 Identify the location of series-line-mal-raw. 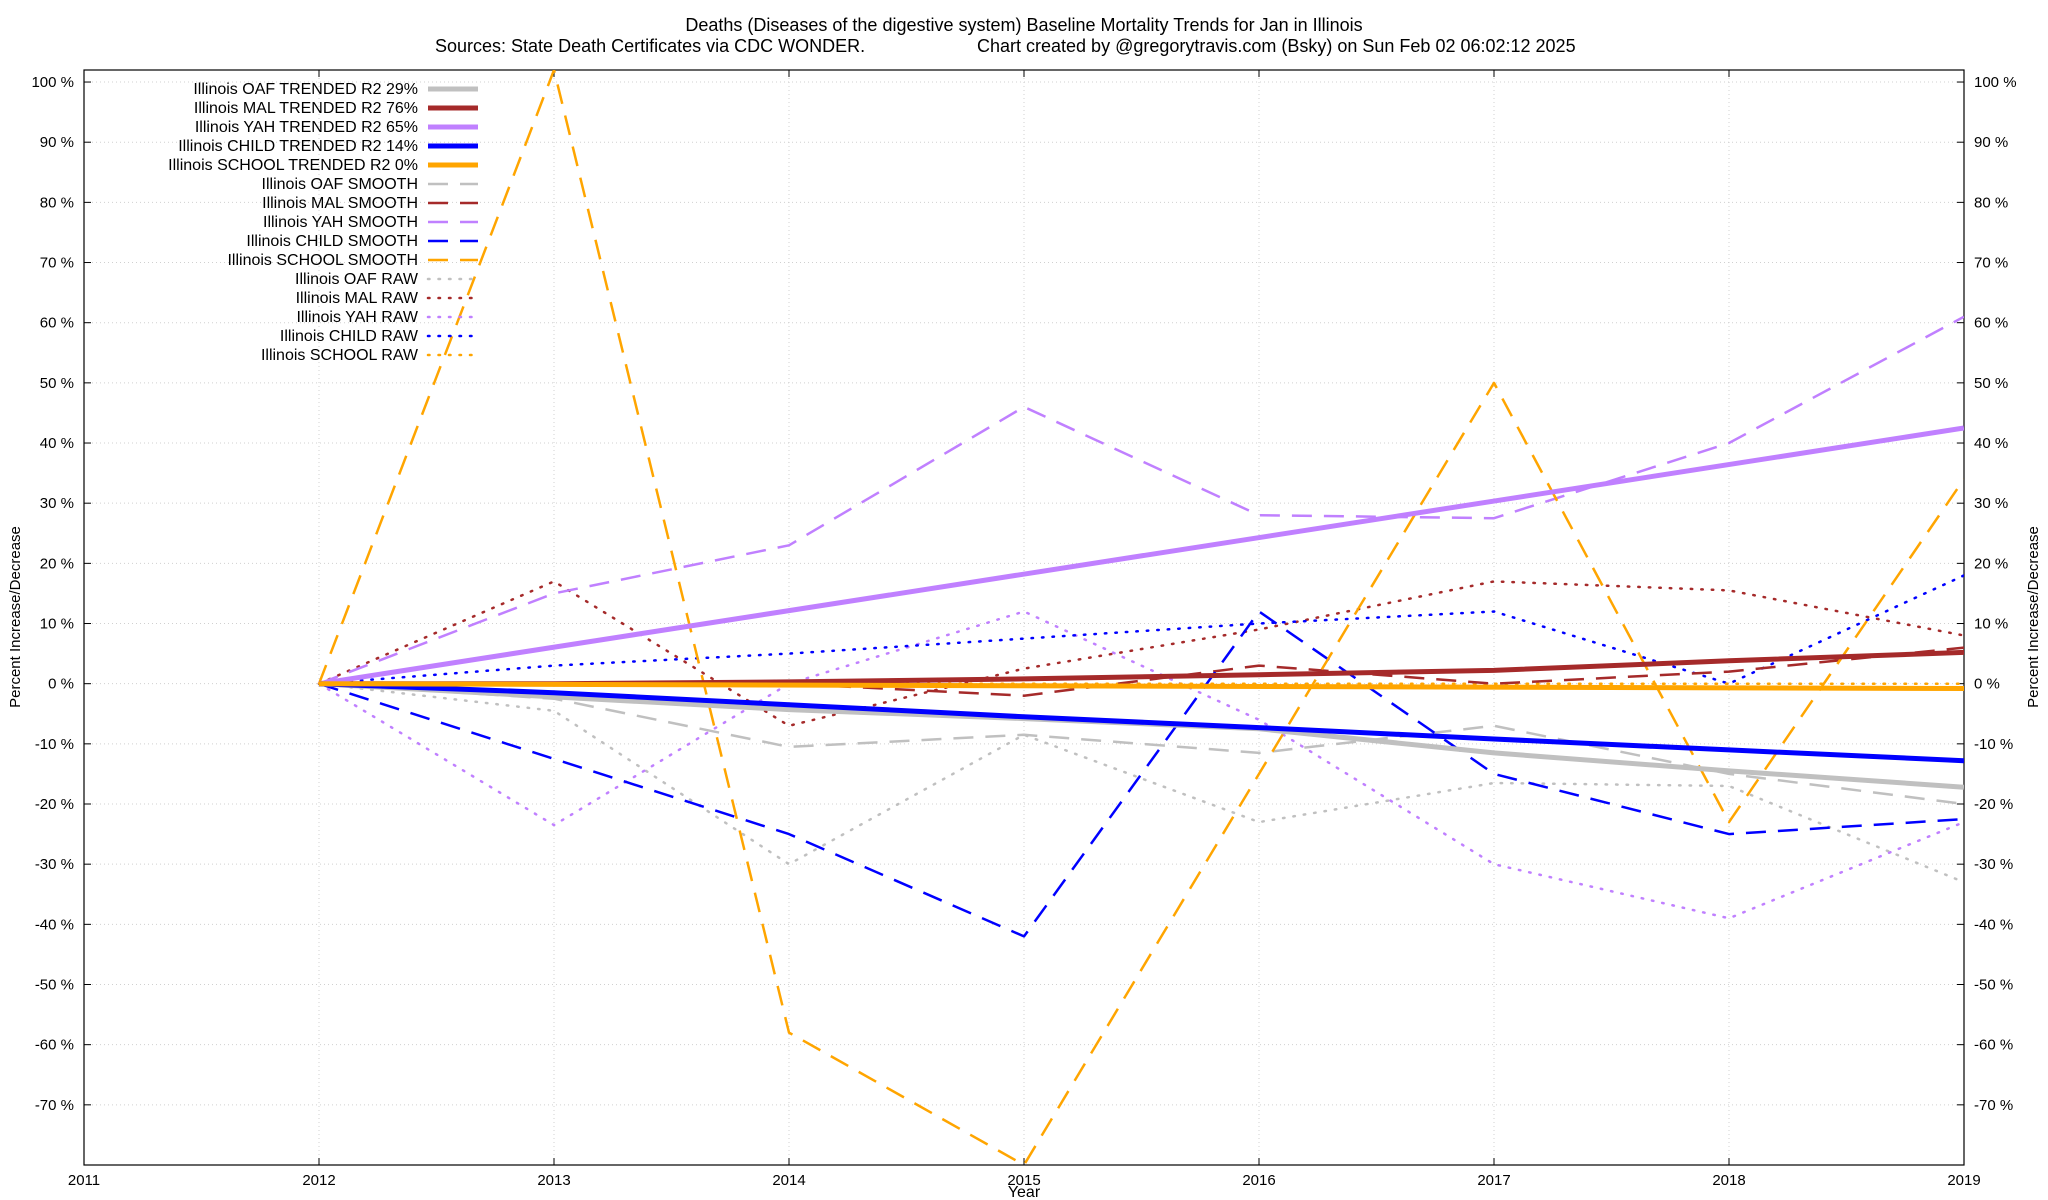
(1140, 654).